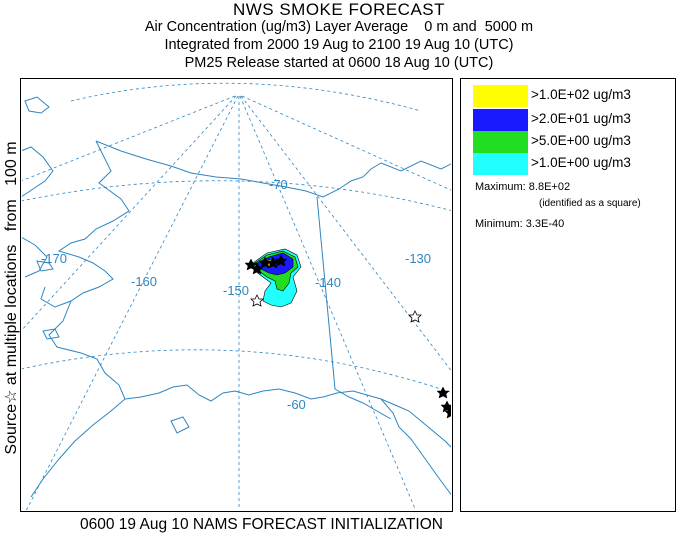 The height and width of the screenshot is (536, 678). What do you see at coordinates (236, 195) in the screenshot?
I see `latitude-70-line` at bounding box center [236, 195].